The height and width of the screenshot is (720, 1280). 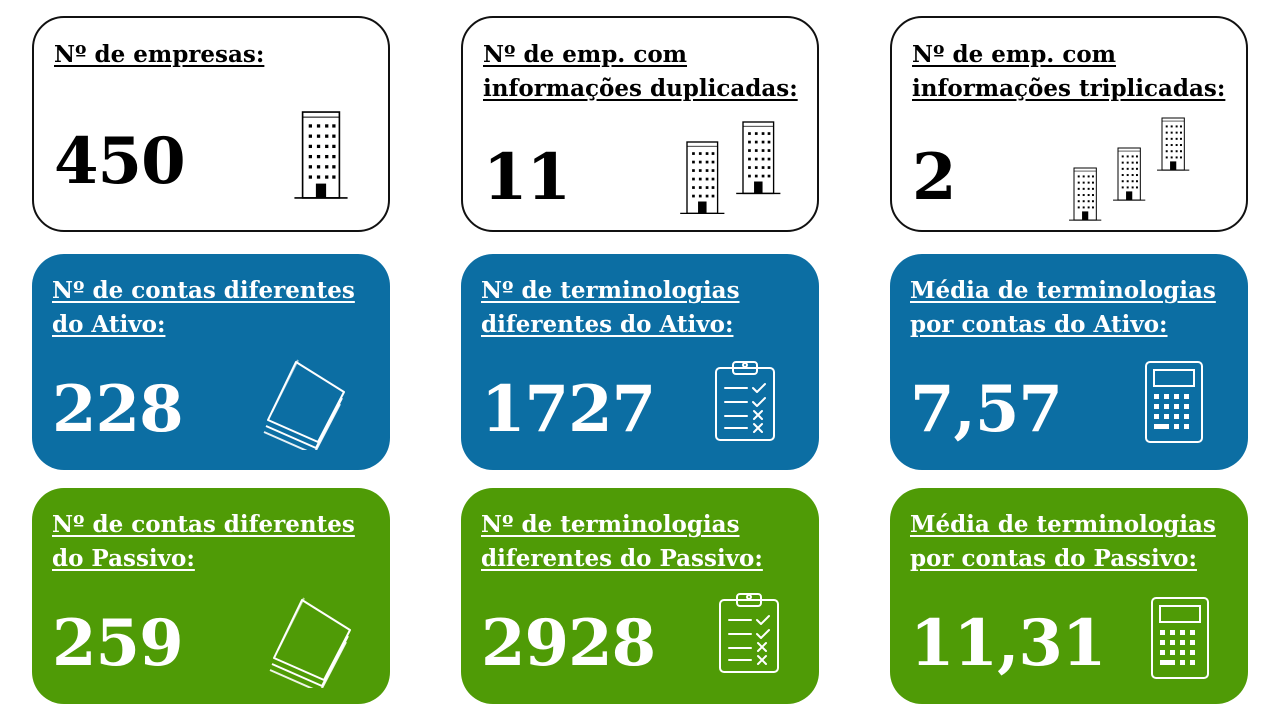 I want to click on card-value: 259, so click(x=118, y=643).